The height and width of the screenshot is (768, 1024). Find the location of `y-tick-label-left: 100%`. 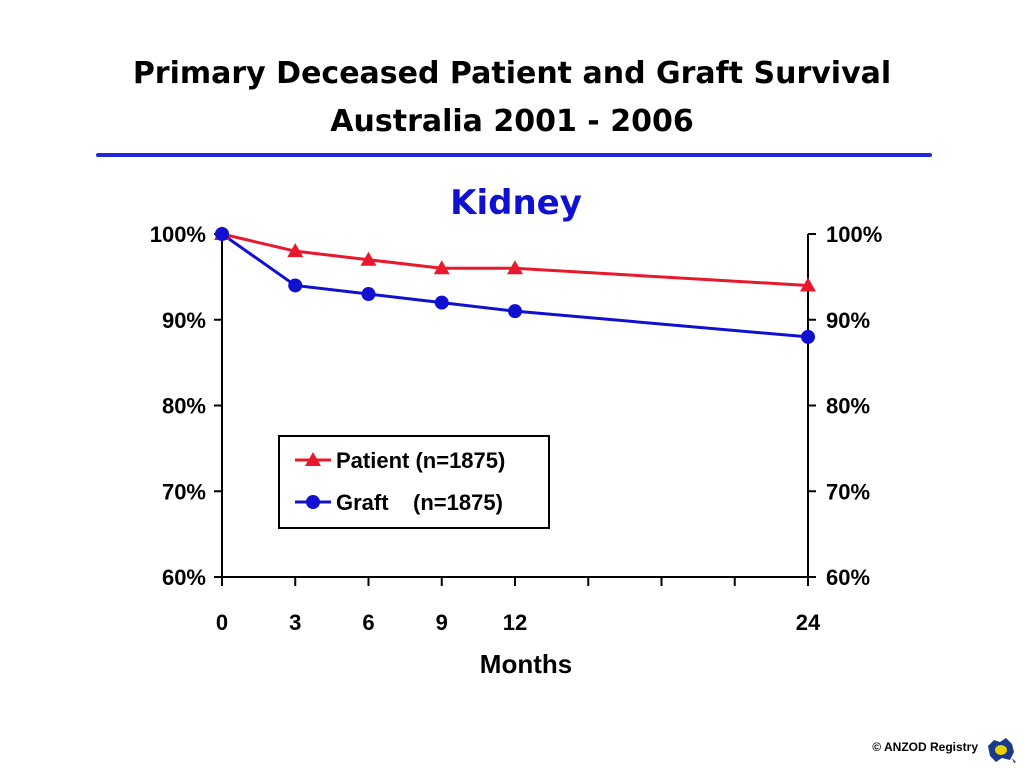

y-tick-label-left: 100% is located at coordinates (178, 234).